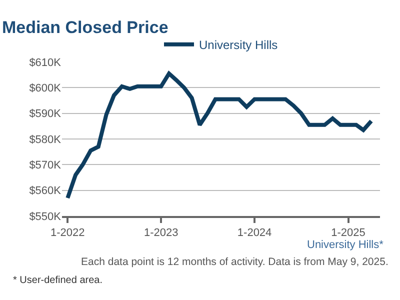 This screenshot has height=300, width=400. What do you see at coordinates (85, 27) in the screenshot?
I see `chart-title: Median Closed Price` at bounding box center [85, 27].